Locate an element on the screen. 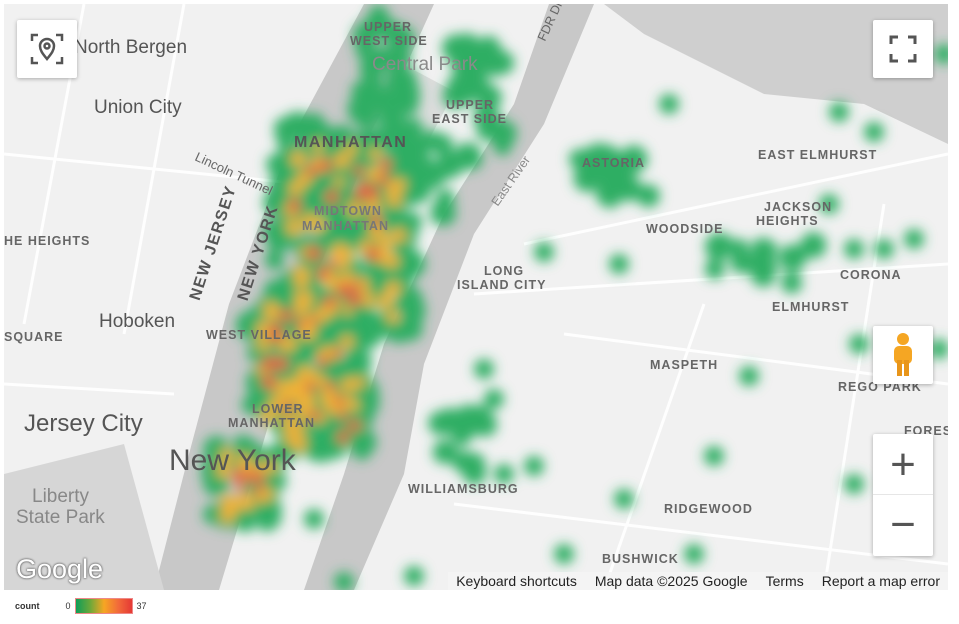 This screenshot has width=959, height=624. label-jersey-city: Jersey City is located at coordinates (83, 423).